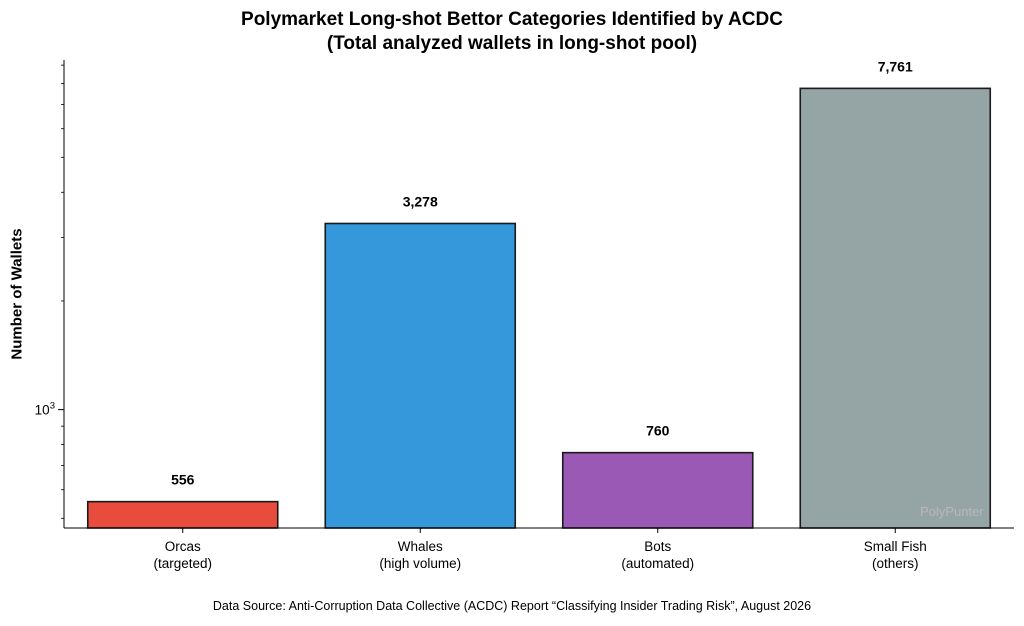 This screenshot has width=1024, height=626. I want to click on x-tick-sublabel-1: (high volume), so click(420, 563).